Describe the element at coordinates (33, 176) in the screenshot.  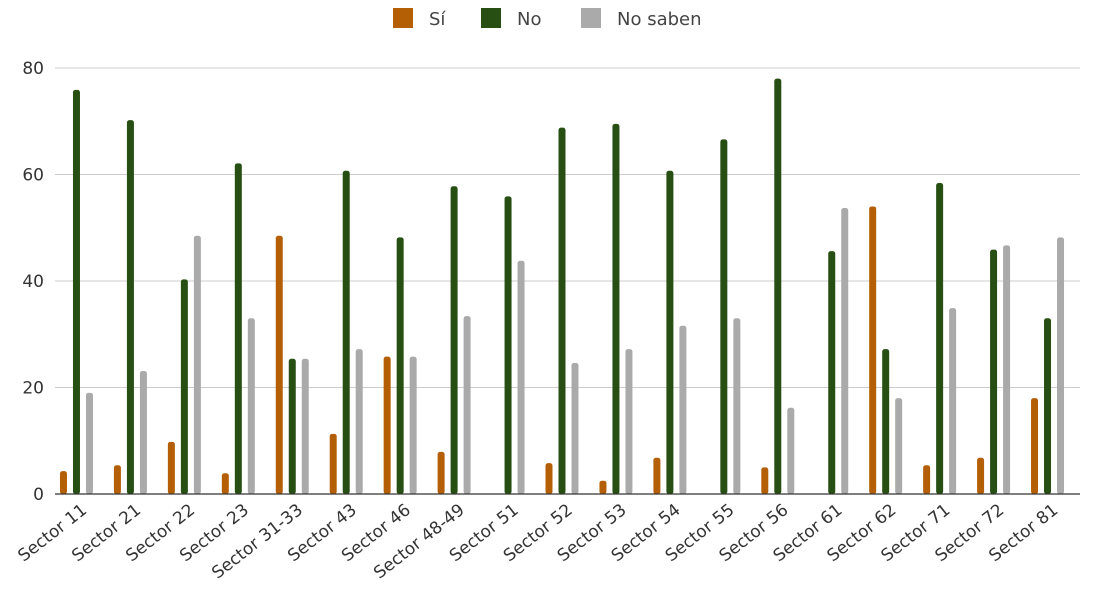
I see `y-tick-label: 60` at that location.